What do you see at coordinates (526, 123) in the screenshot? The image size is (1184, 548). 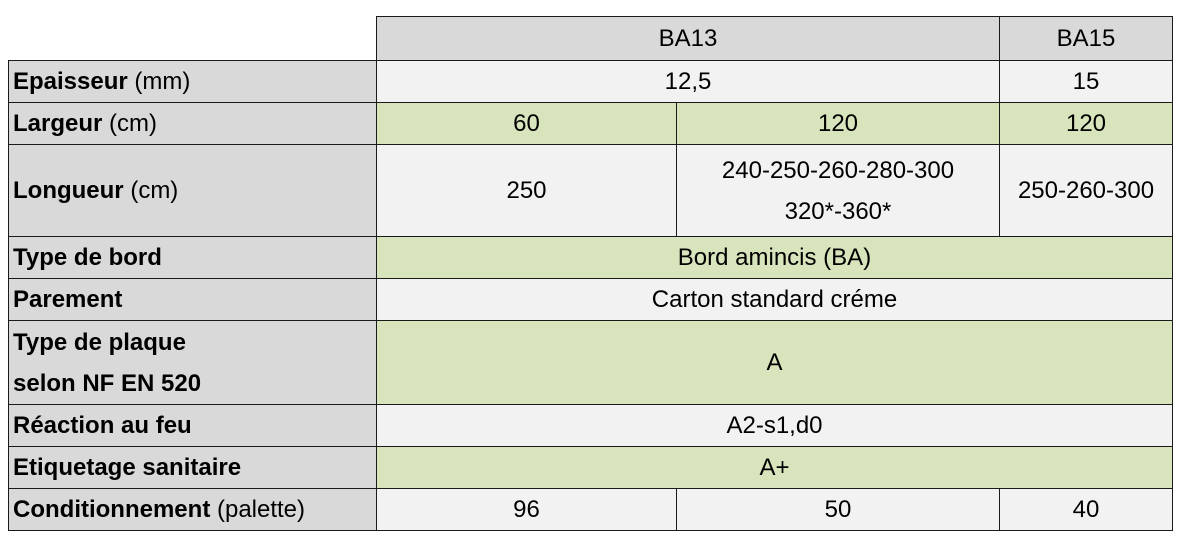 I see `cell-ba13-a: 60` at bounding box center [526, 123].